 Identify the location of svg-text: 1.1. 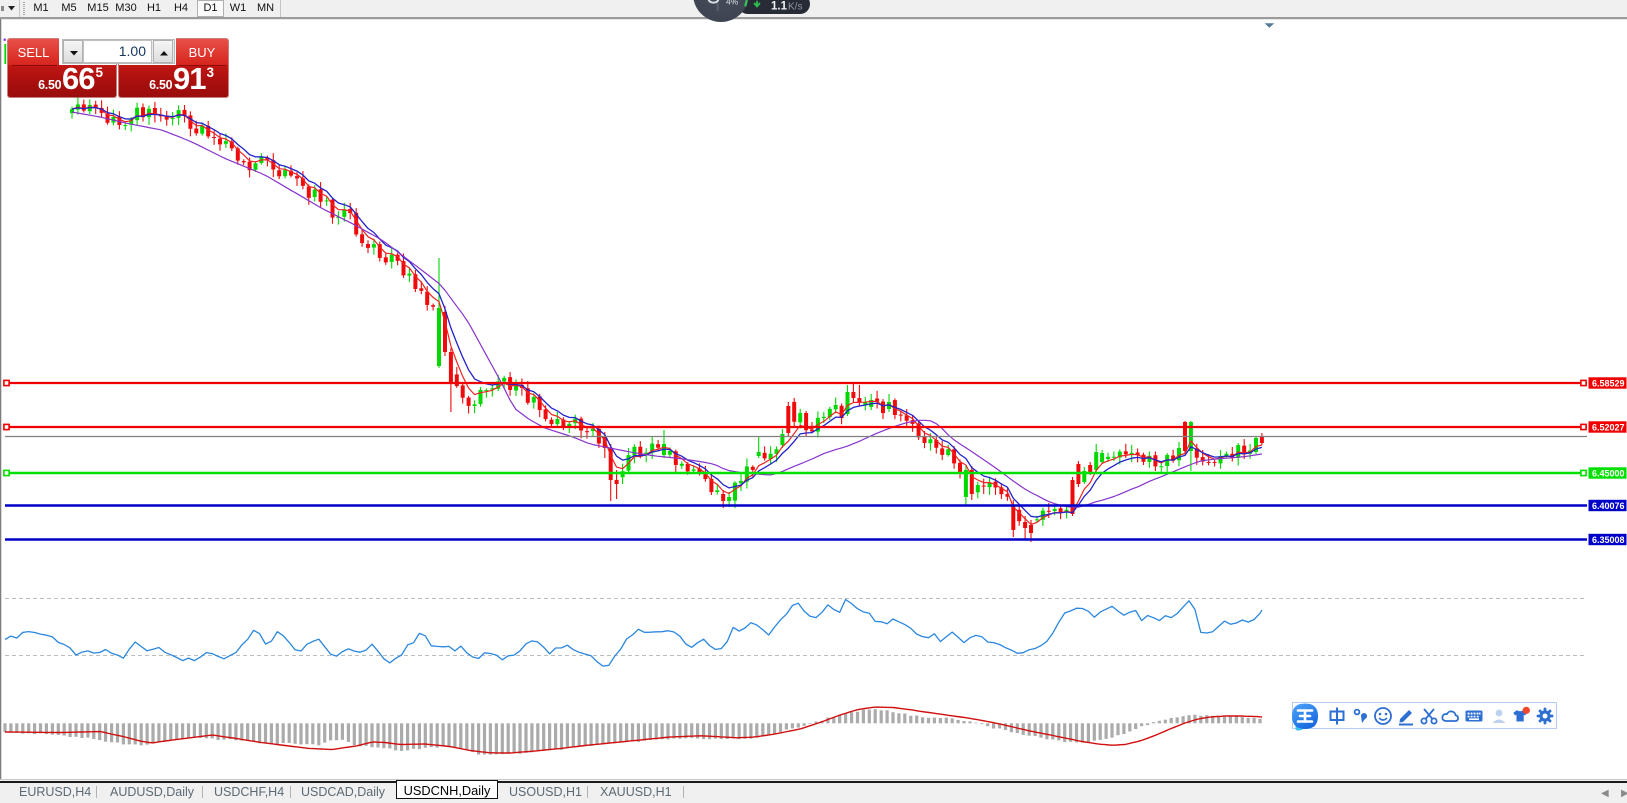
(779, 7).